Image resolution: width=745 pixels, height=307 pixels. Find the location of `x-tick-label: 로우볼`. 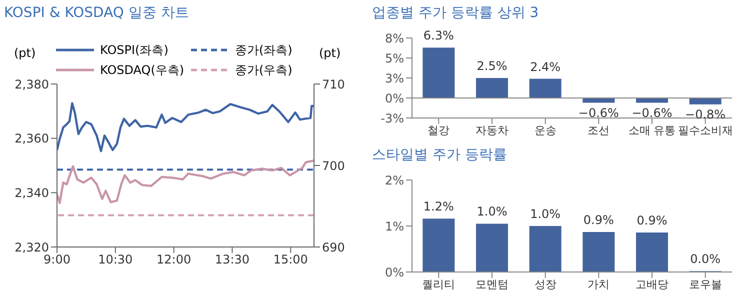

x-tick-label: 로우볼 is located at coordinates (705, 284).